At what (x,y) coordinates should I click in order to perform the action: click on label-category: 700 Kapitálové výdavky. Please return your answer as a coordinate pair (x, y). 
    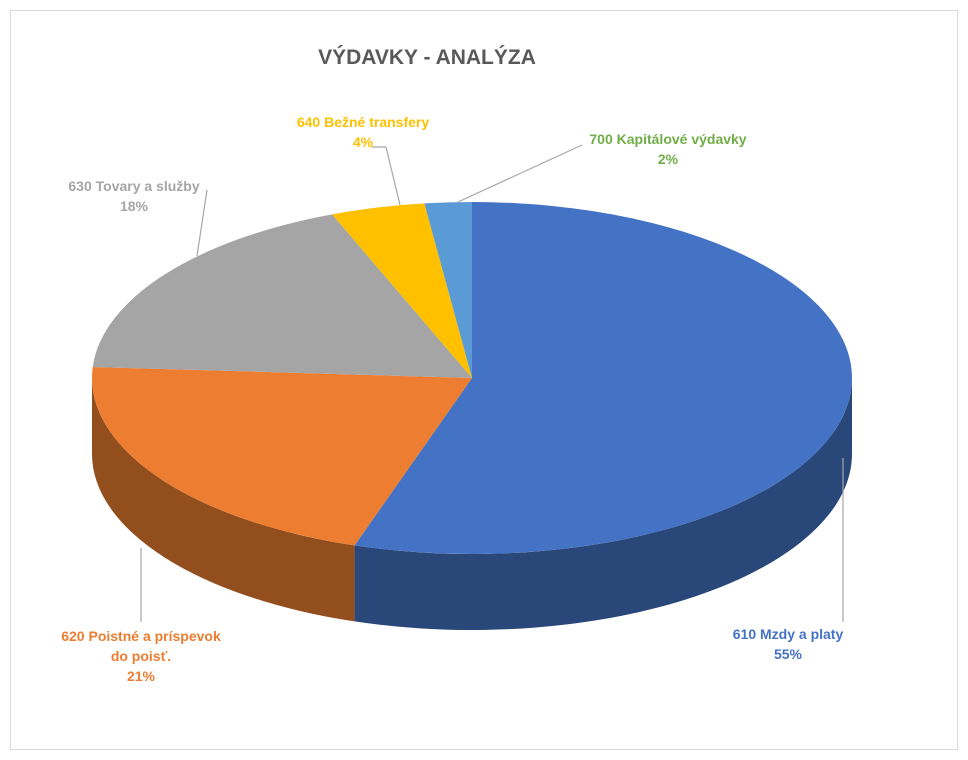
    Looking at the image, I should click on (668, 139).